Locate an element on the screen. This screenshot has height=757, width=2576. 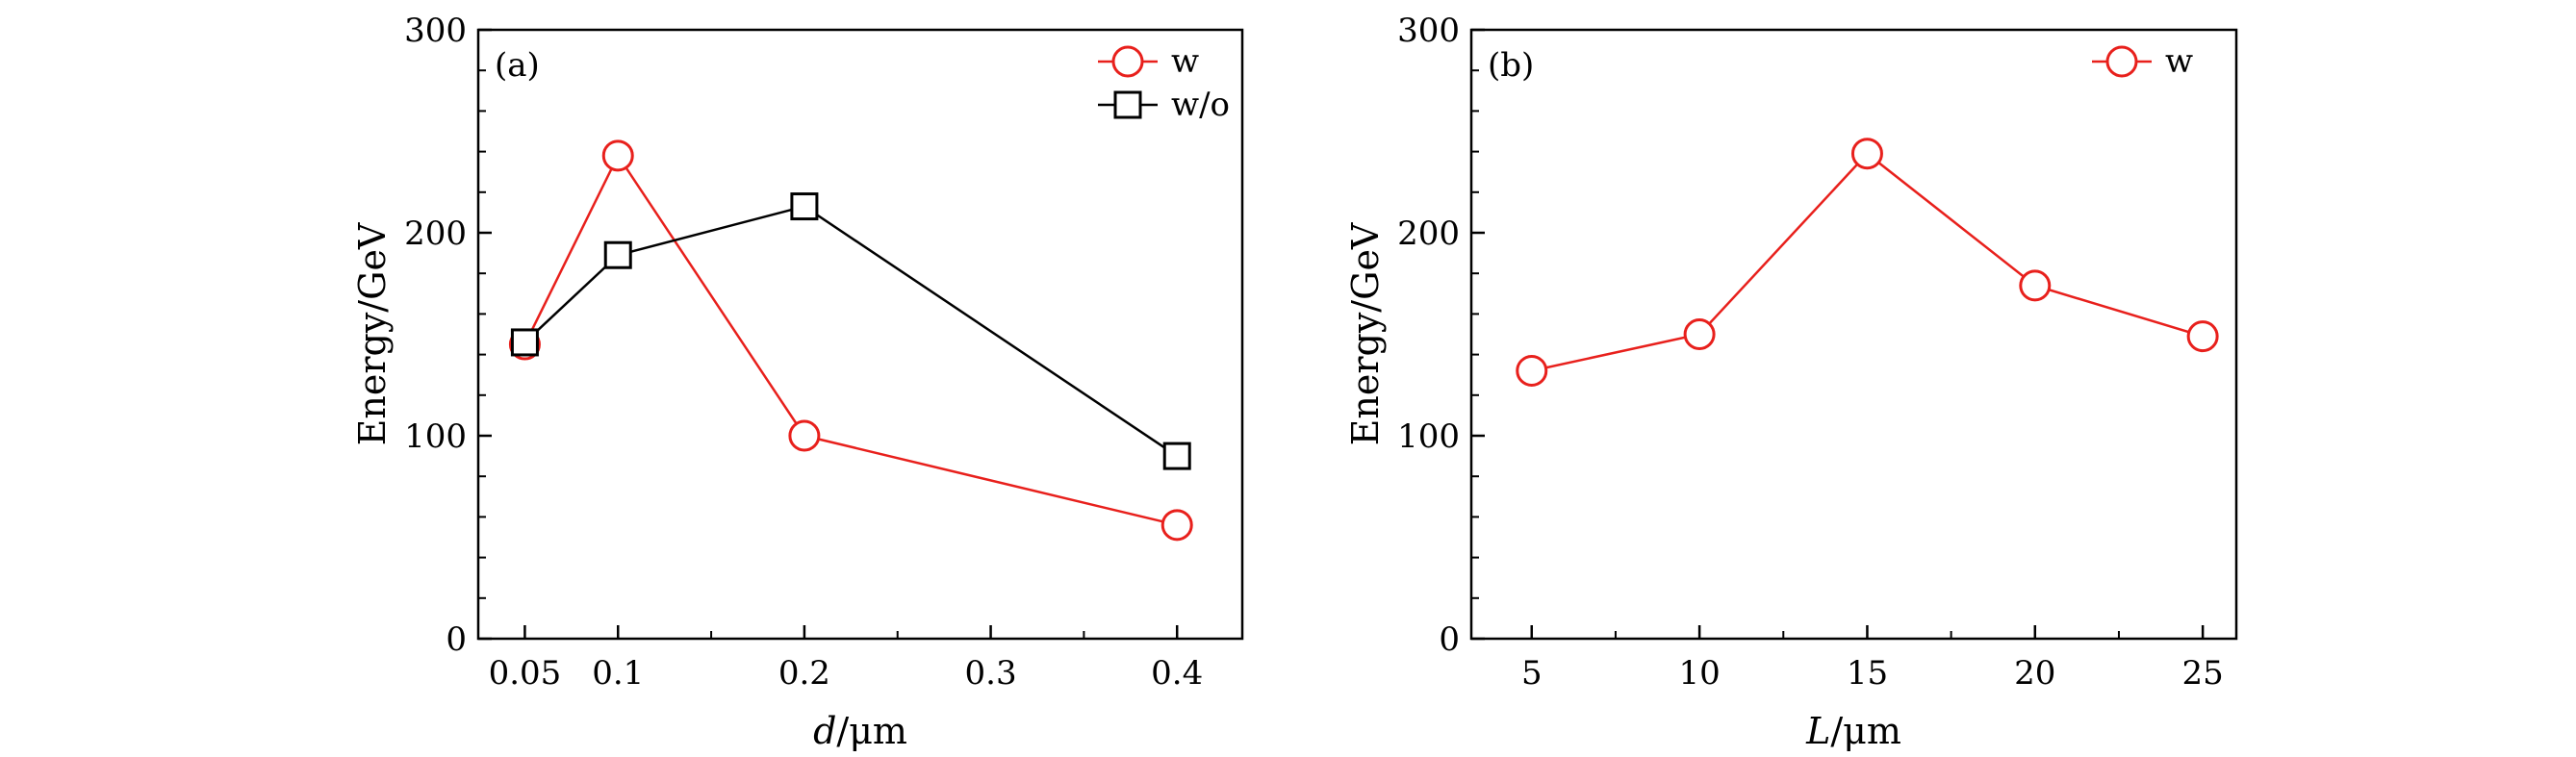
legend-marker-w/o is located at coordinates (1127, 104).